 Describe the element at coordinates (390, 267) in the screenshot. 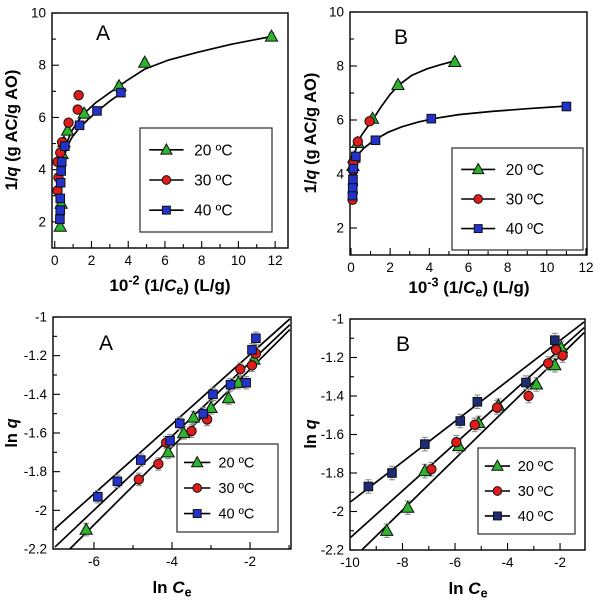

I see `x-tick-label: 2` at that location.